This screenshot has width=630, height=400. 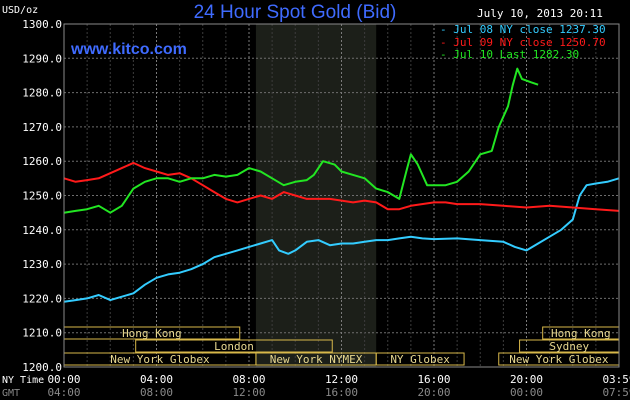 I want to click on x-tick-label-ny: 16:00, so click(x=433, y=379).